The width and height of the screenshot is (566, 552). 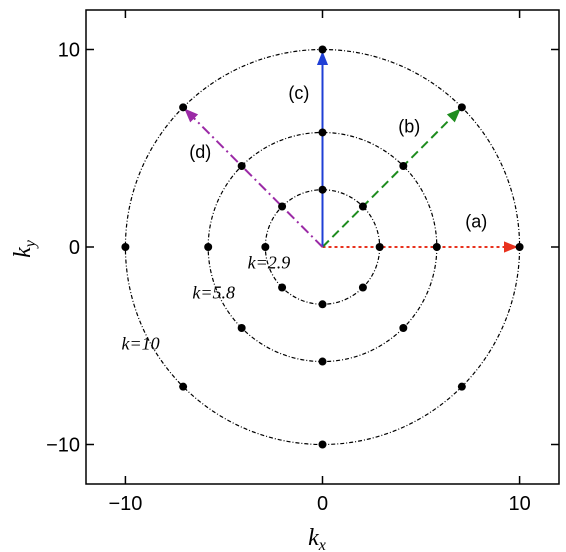 I want to click on y-axis-label: ky, so click(x=24, y=248).